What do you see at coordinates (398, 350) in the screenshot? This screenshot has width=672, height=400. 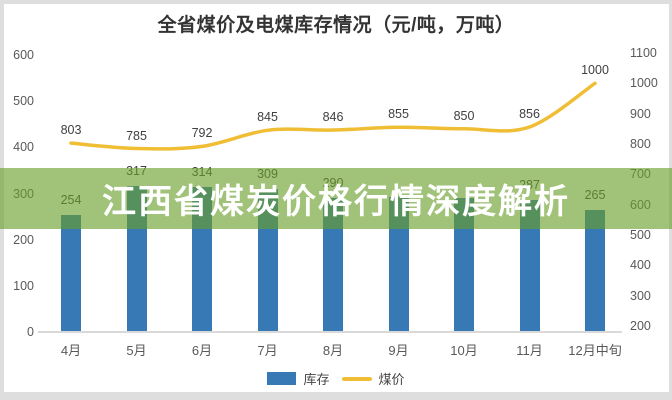 I see `x-axis-label-9月: 9月` at bounding box center [398, 350].